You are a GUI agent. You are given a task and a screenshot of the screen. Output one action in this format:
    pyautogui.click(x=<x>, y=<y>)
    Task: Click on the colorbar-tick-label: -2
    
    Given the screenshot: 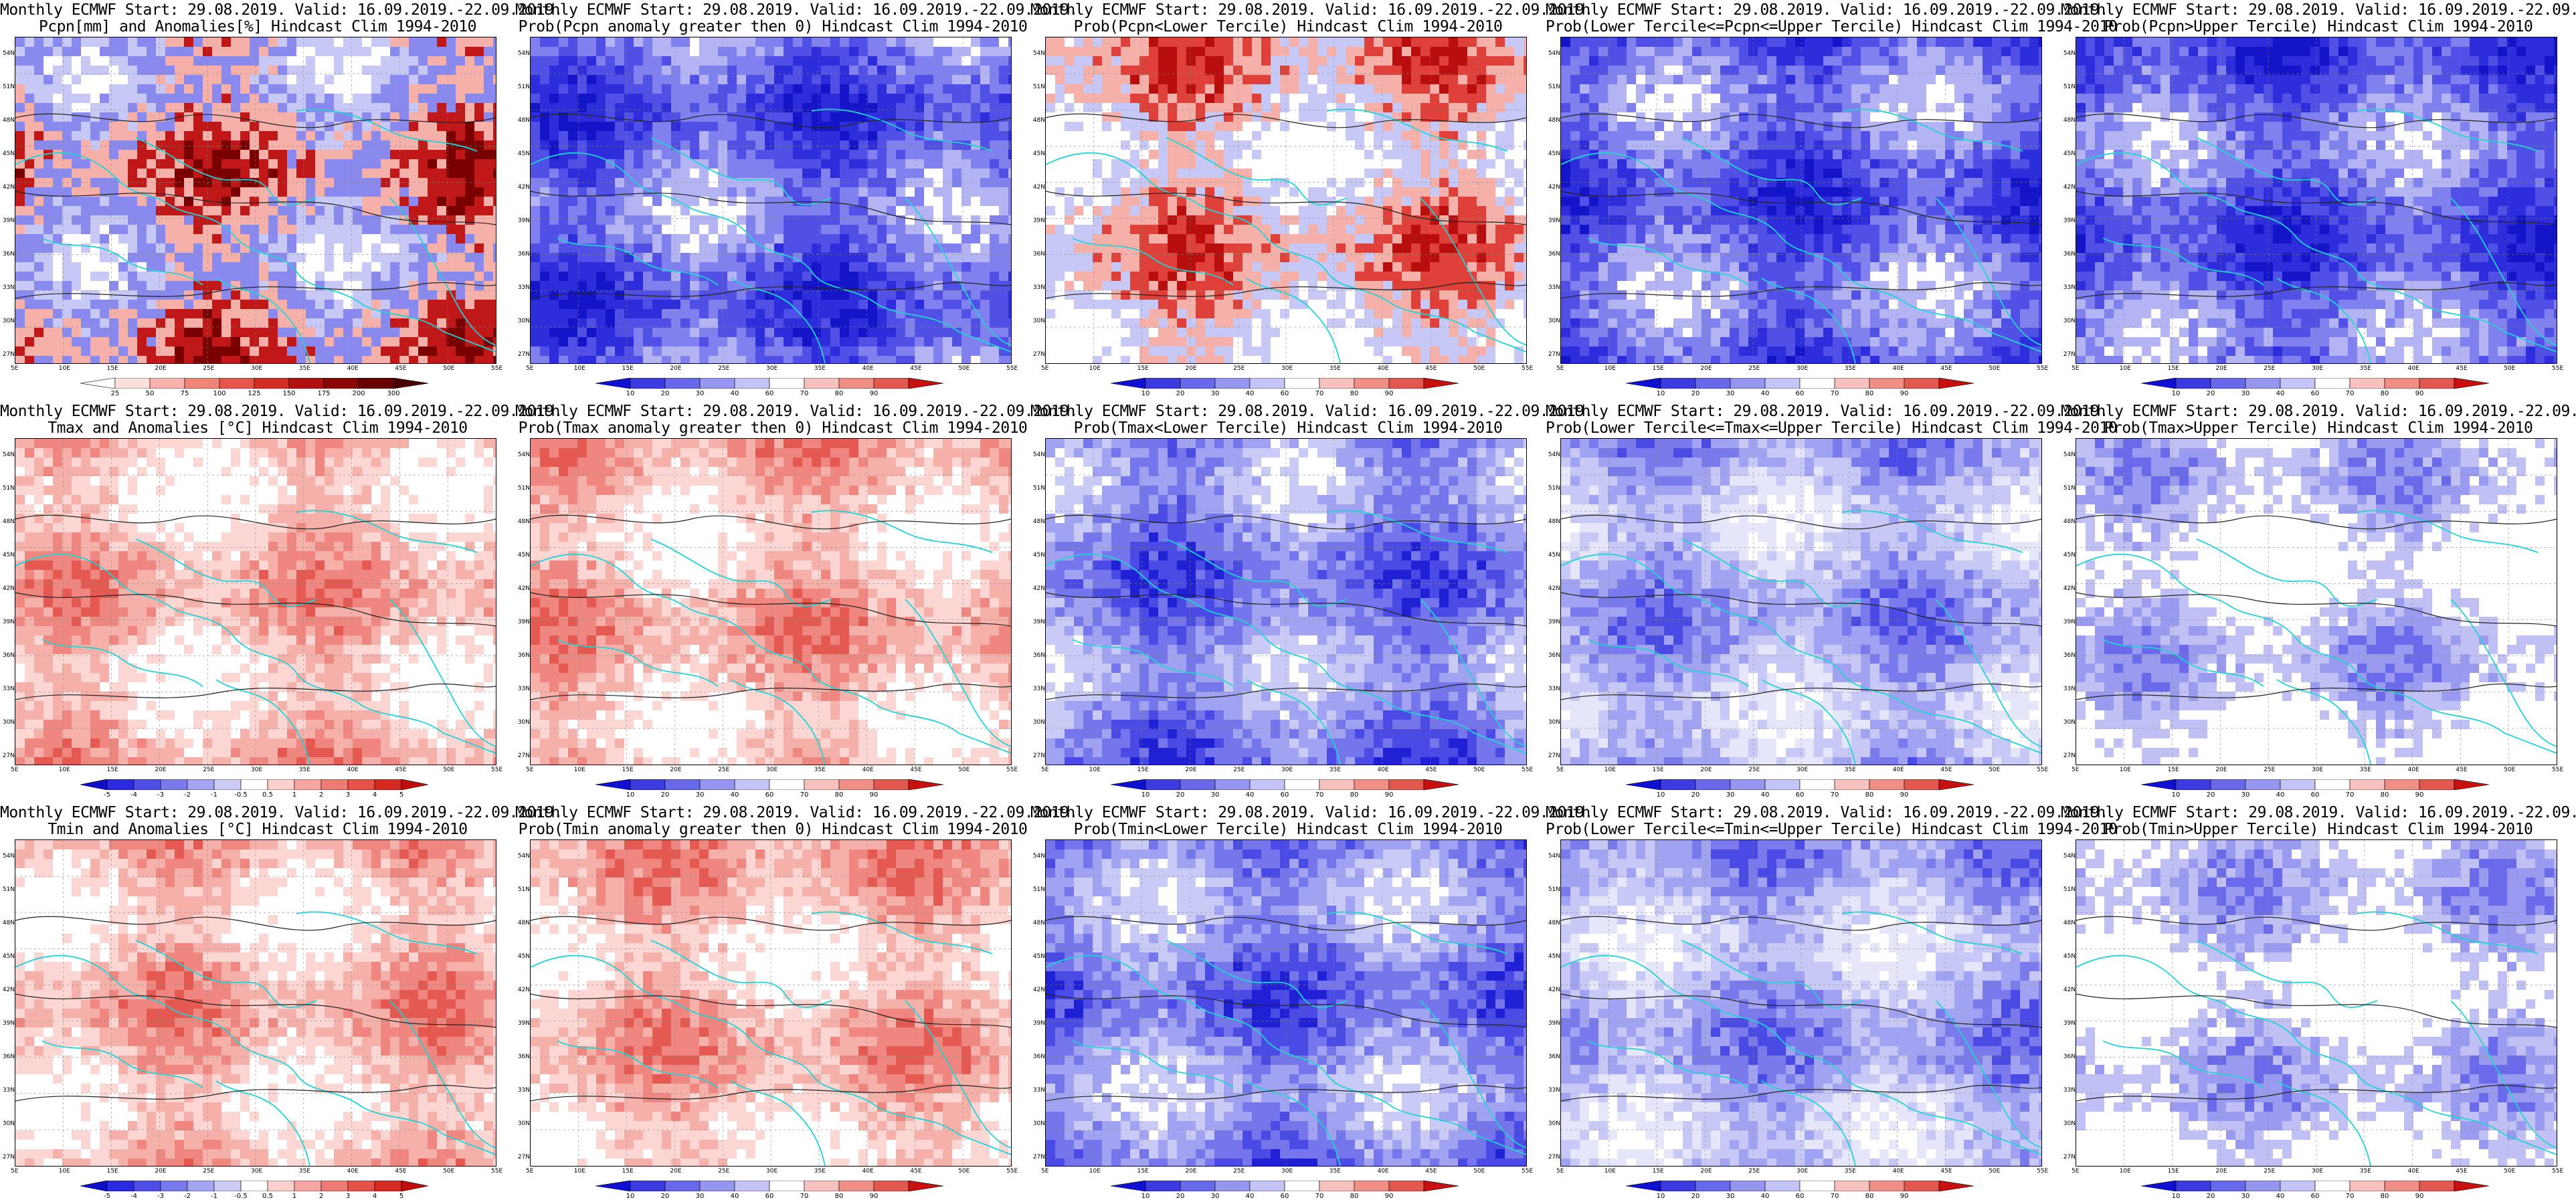 What is the action you would take?
    pyautogui.click(x=187, y=795)
    